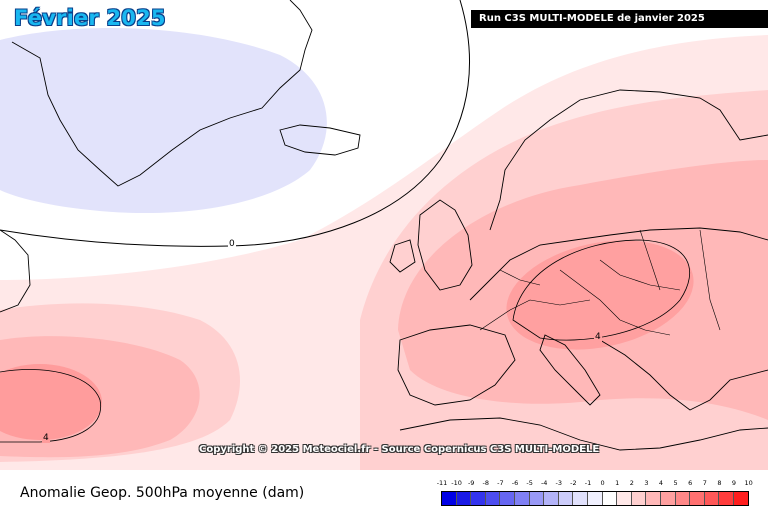  Describe the element at coordinates (646, 483) in the screenshot. I see `scale-tick-label: 3` at that location.